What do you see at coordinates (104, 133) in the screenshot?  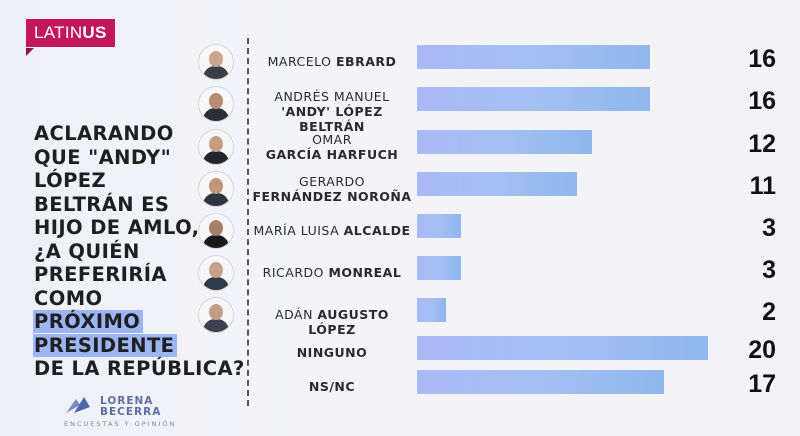 I see `question-line: ACLARANDO` at bounding box center [104, 133].